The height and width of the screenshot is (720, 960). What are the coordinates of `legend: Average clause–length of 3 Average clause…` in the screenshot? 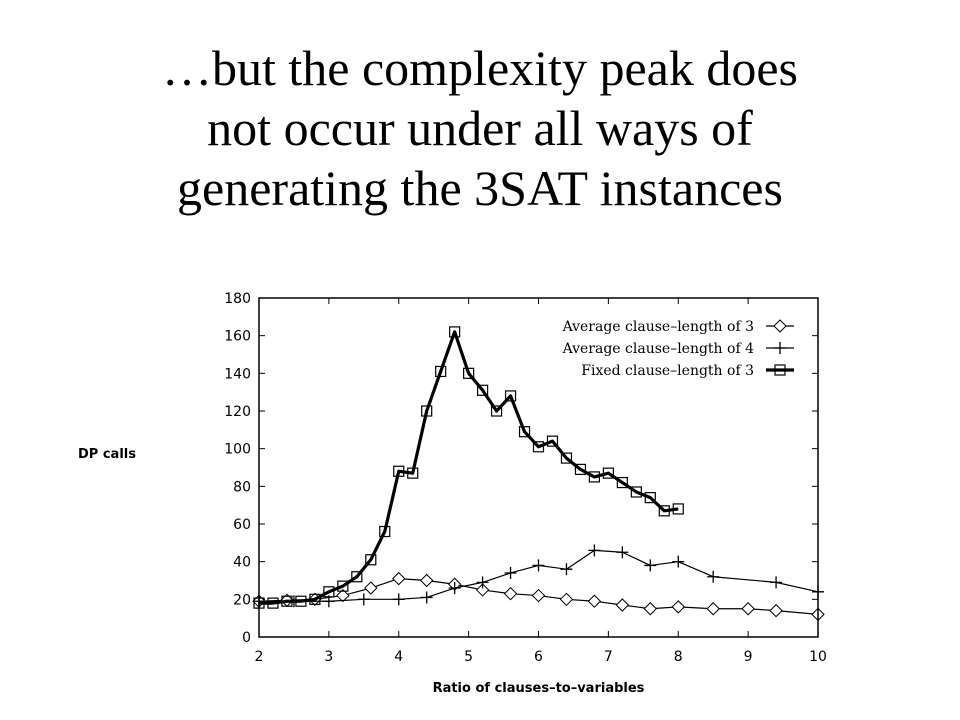 It's located at (678, 349).